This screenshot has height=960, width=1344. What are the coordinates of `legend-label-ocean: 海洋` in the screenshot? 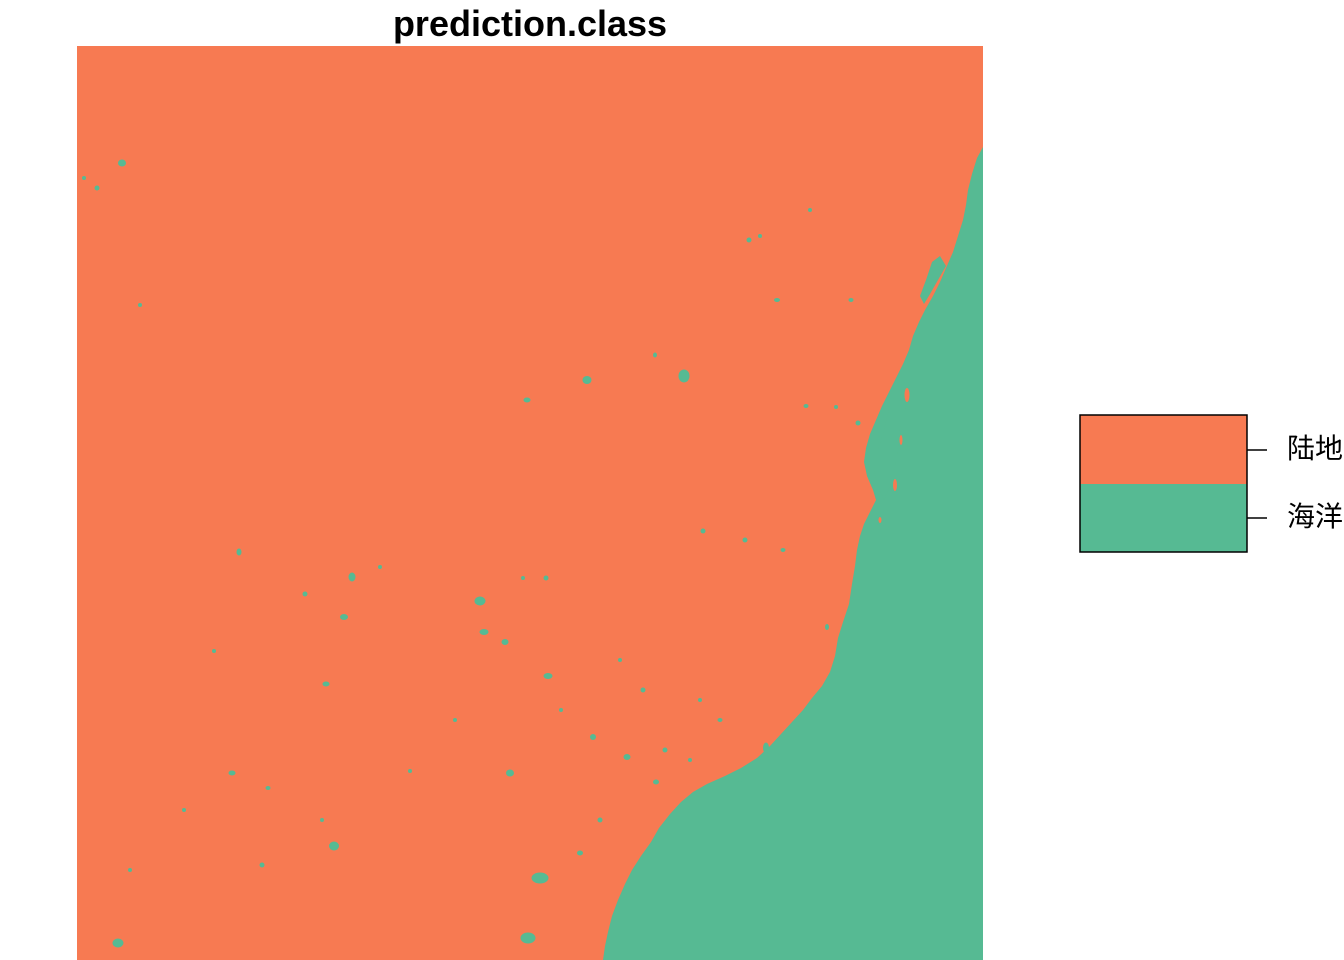 It's located at (1315, 516).